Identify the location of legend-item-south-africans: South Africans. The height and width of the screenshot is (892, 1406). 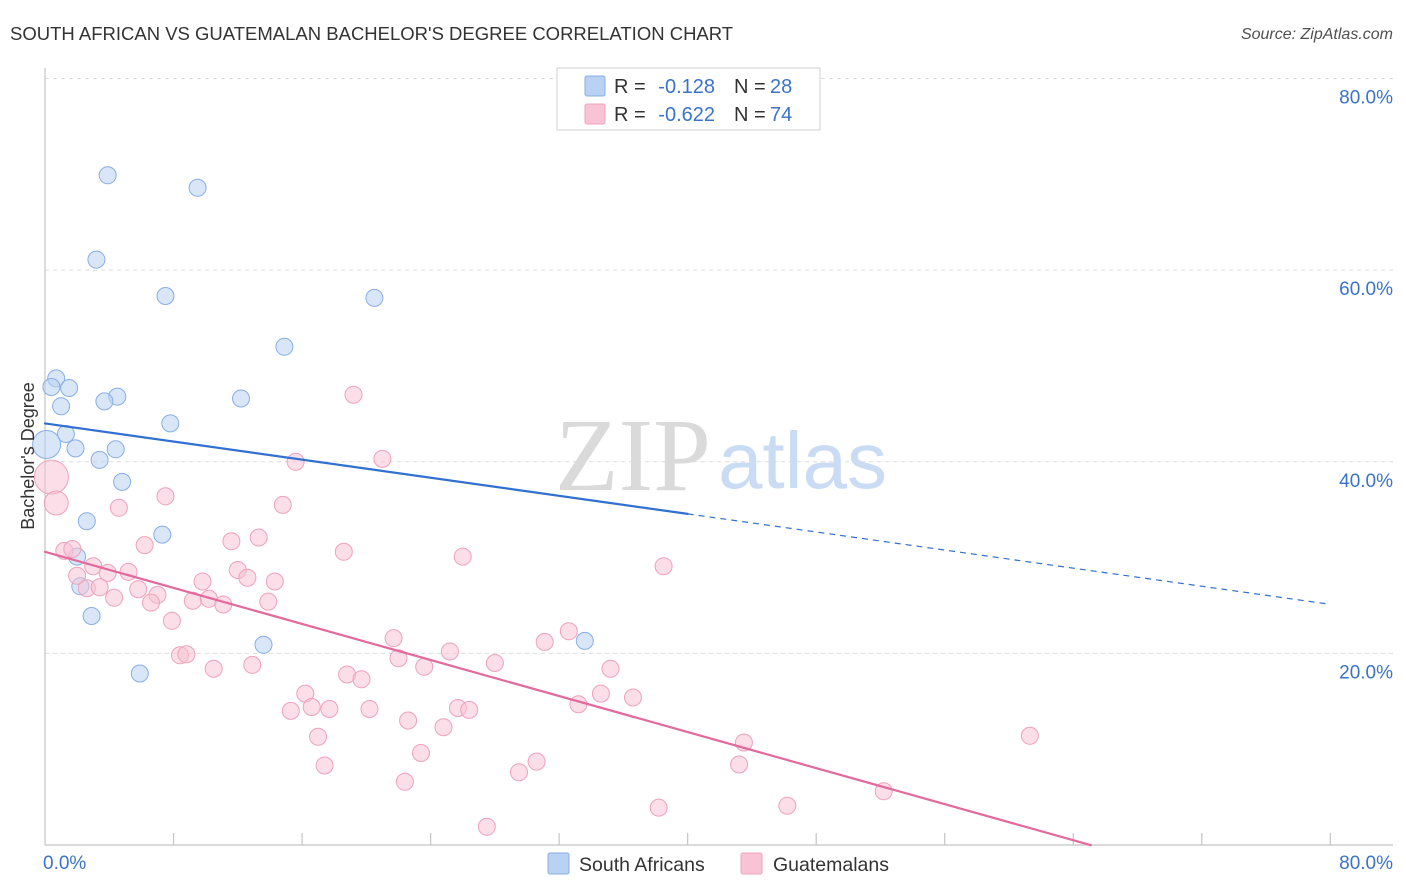
(626, 864).